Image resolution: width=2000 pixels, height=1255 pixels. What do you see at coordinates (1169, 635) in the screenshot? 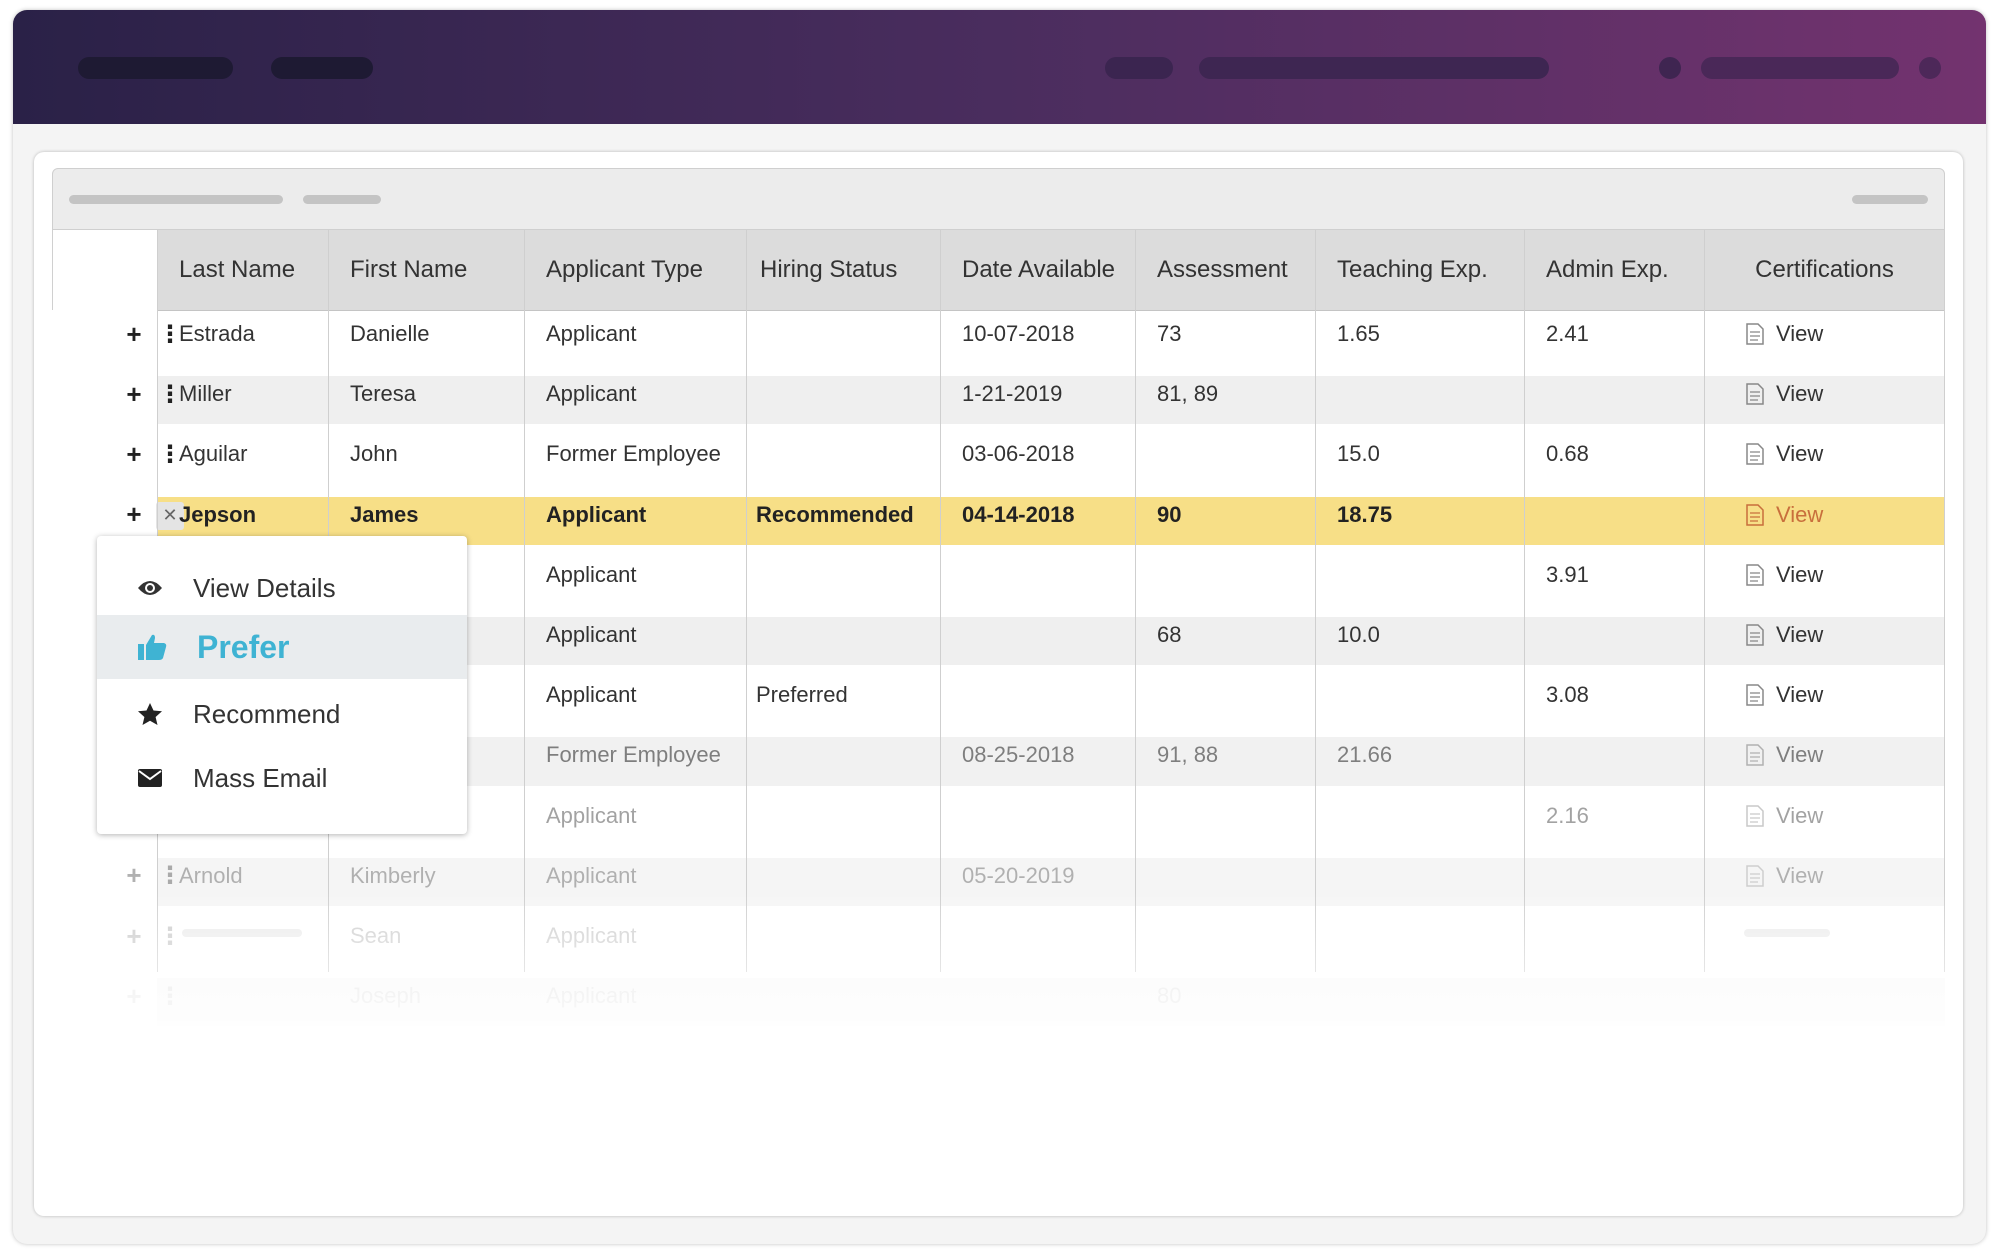
I see `table-cell: 68` at bounding box center [1169, 635].